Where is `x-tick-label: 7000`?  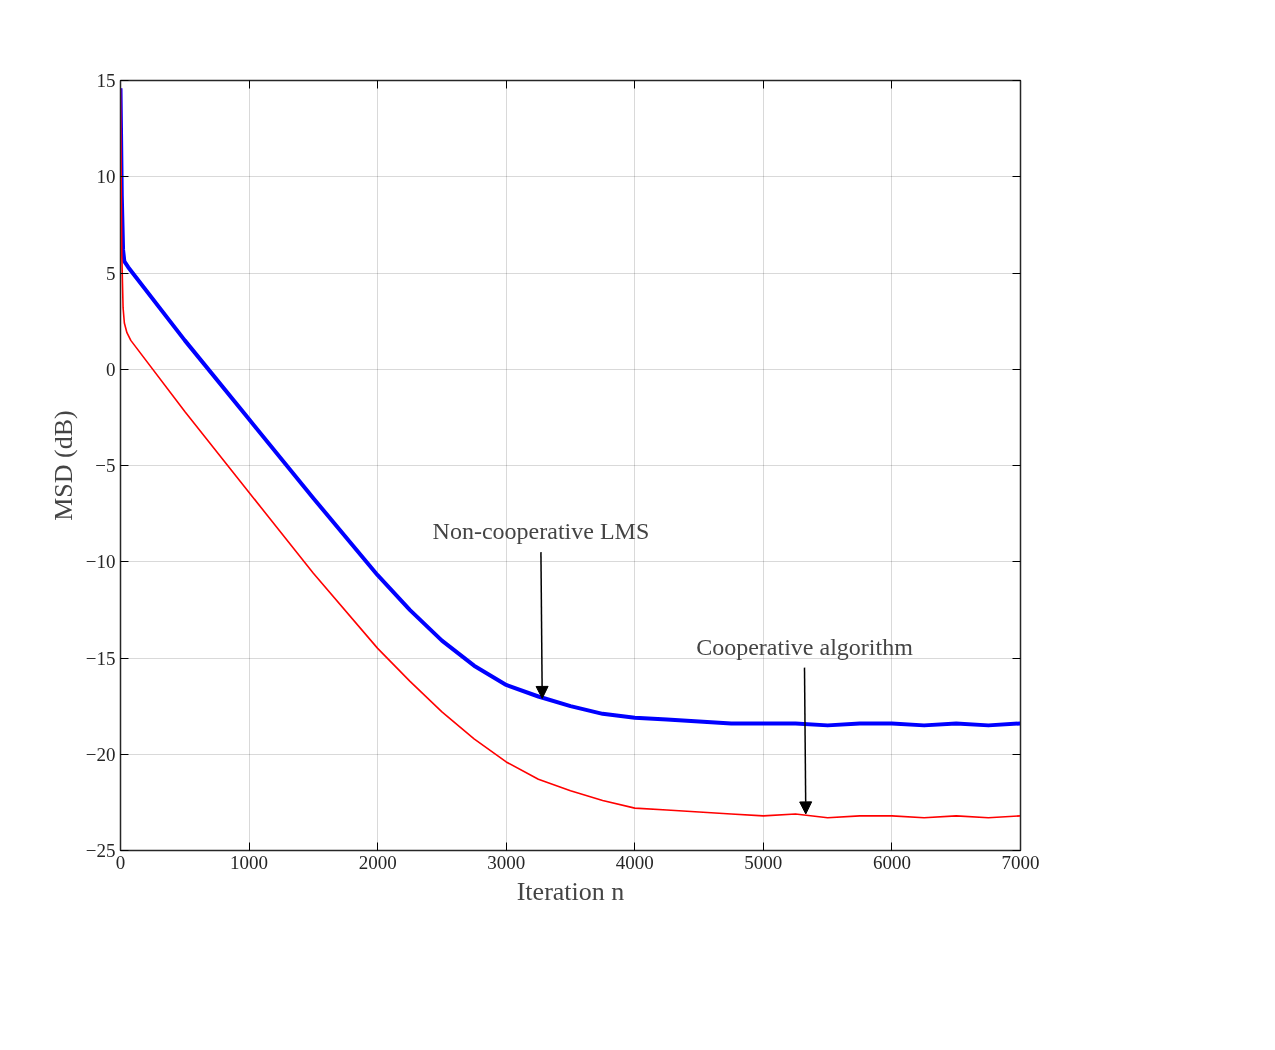 x-tick-label: 7000 is located at coordinates (1020, 862).